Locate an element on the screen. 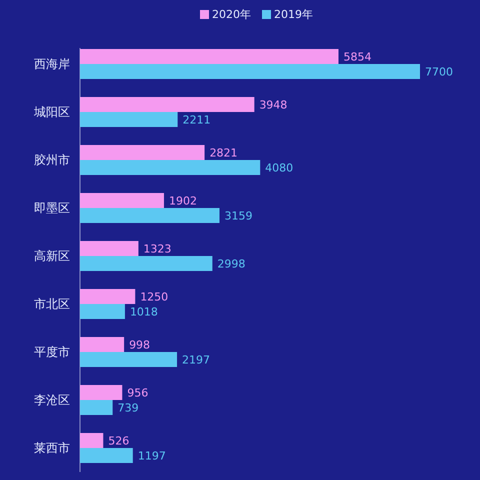 The image size is (480, 480). y-tick-label: 城阳区 is located at coordinates (51, 112).